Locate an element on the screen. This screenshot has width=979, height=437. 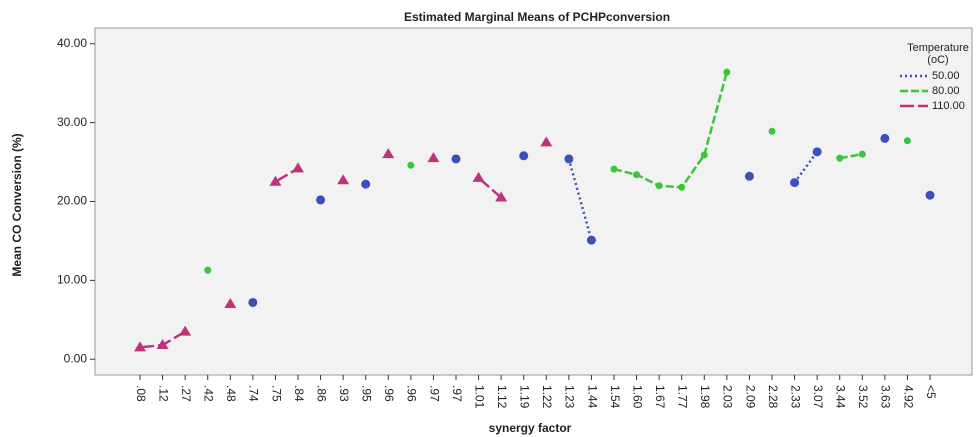
x-tick-label: 1.23 is located at coordinates (570, 397).